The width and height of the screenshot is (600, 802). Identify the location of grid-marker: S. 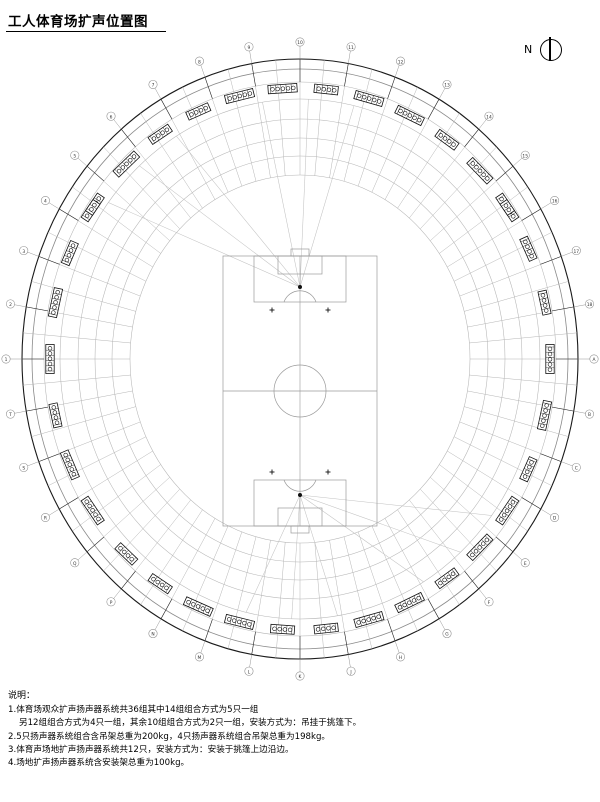
(24, 467).